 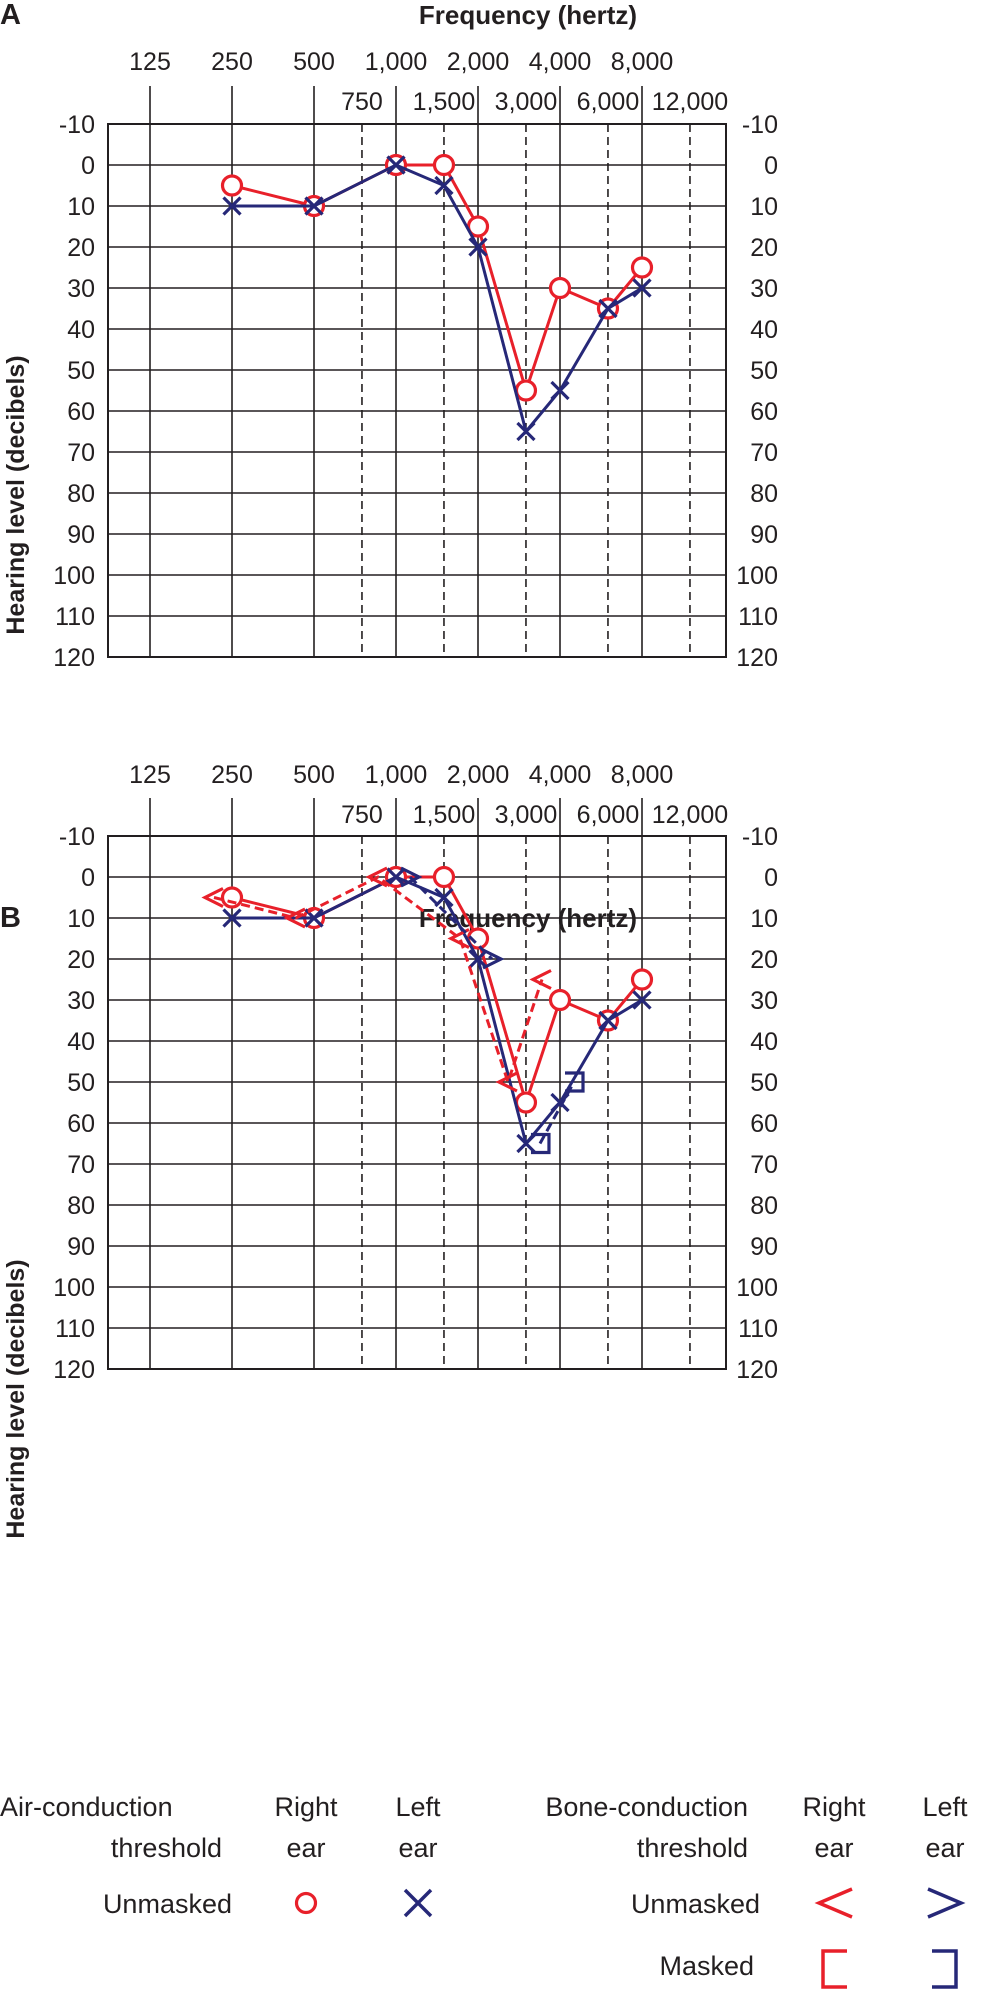 What do you see at coordinates (944, 1848) in the screenshot?
I see `legend-bone-left-ear-header-line2: ear` at bounding box center [944, 1848].